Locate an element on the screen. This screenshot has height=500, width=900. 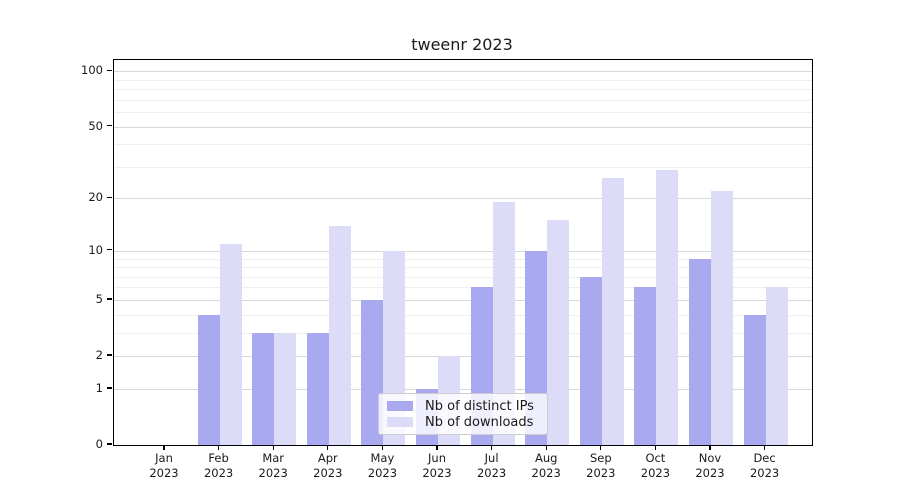
bar-ips-mar is located at coordinates (263, 388).